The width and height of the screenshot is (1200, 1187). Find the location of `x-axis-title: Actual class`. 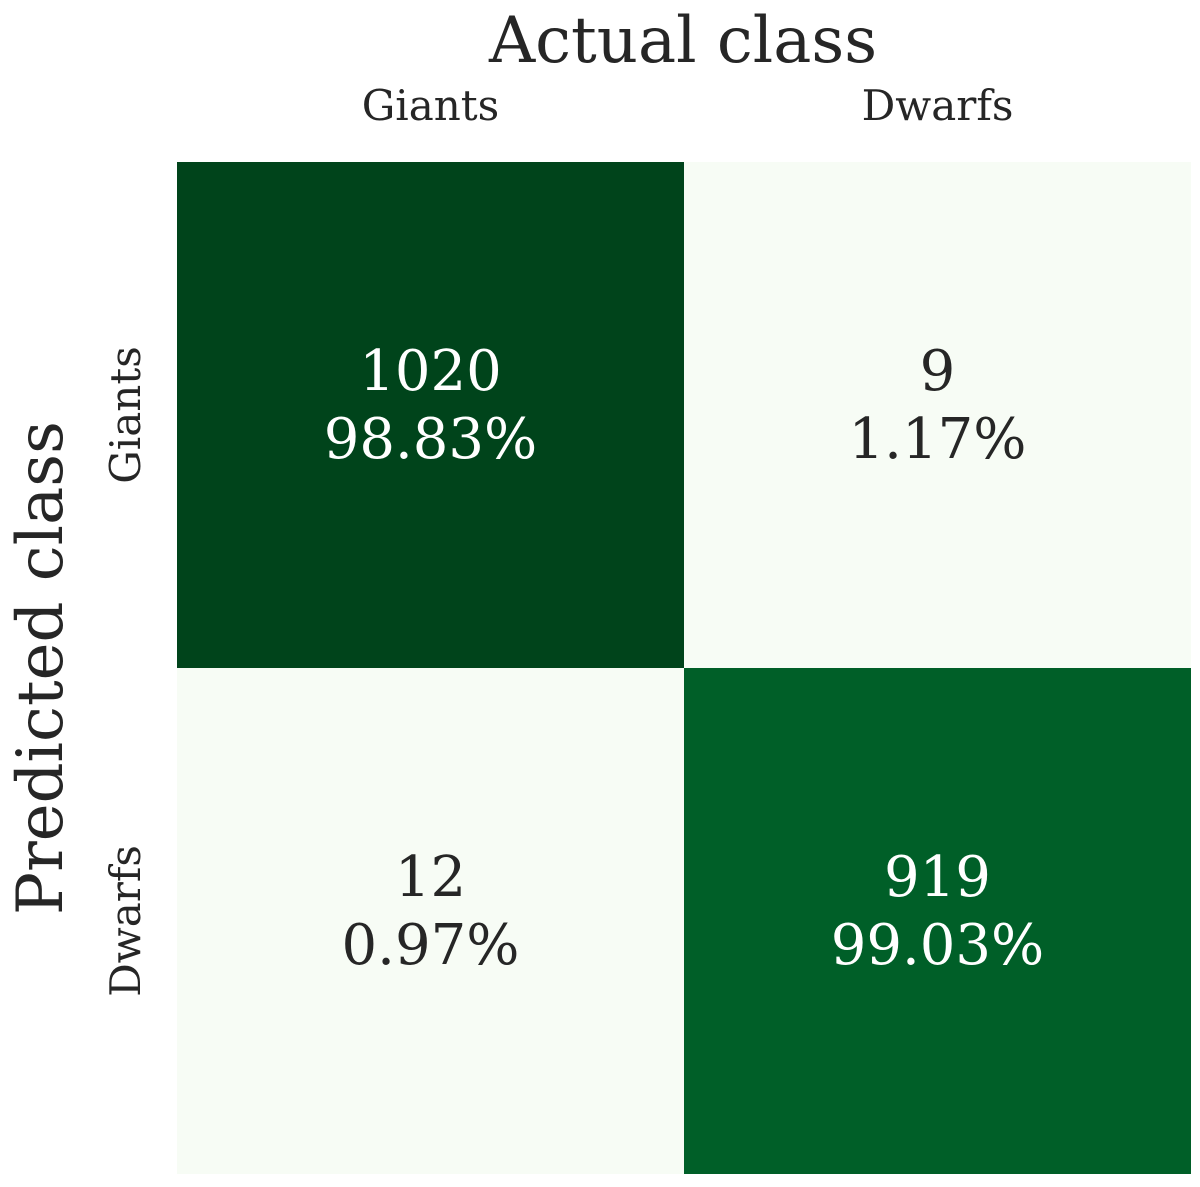

x-axis-title: Actual class is located at coordinates (682, 41).